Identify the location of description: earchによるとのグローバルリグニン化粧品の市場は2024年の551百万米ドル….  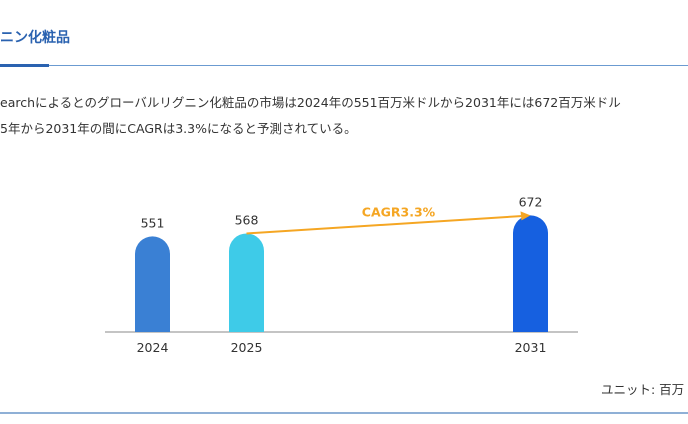
(310, 116).